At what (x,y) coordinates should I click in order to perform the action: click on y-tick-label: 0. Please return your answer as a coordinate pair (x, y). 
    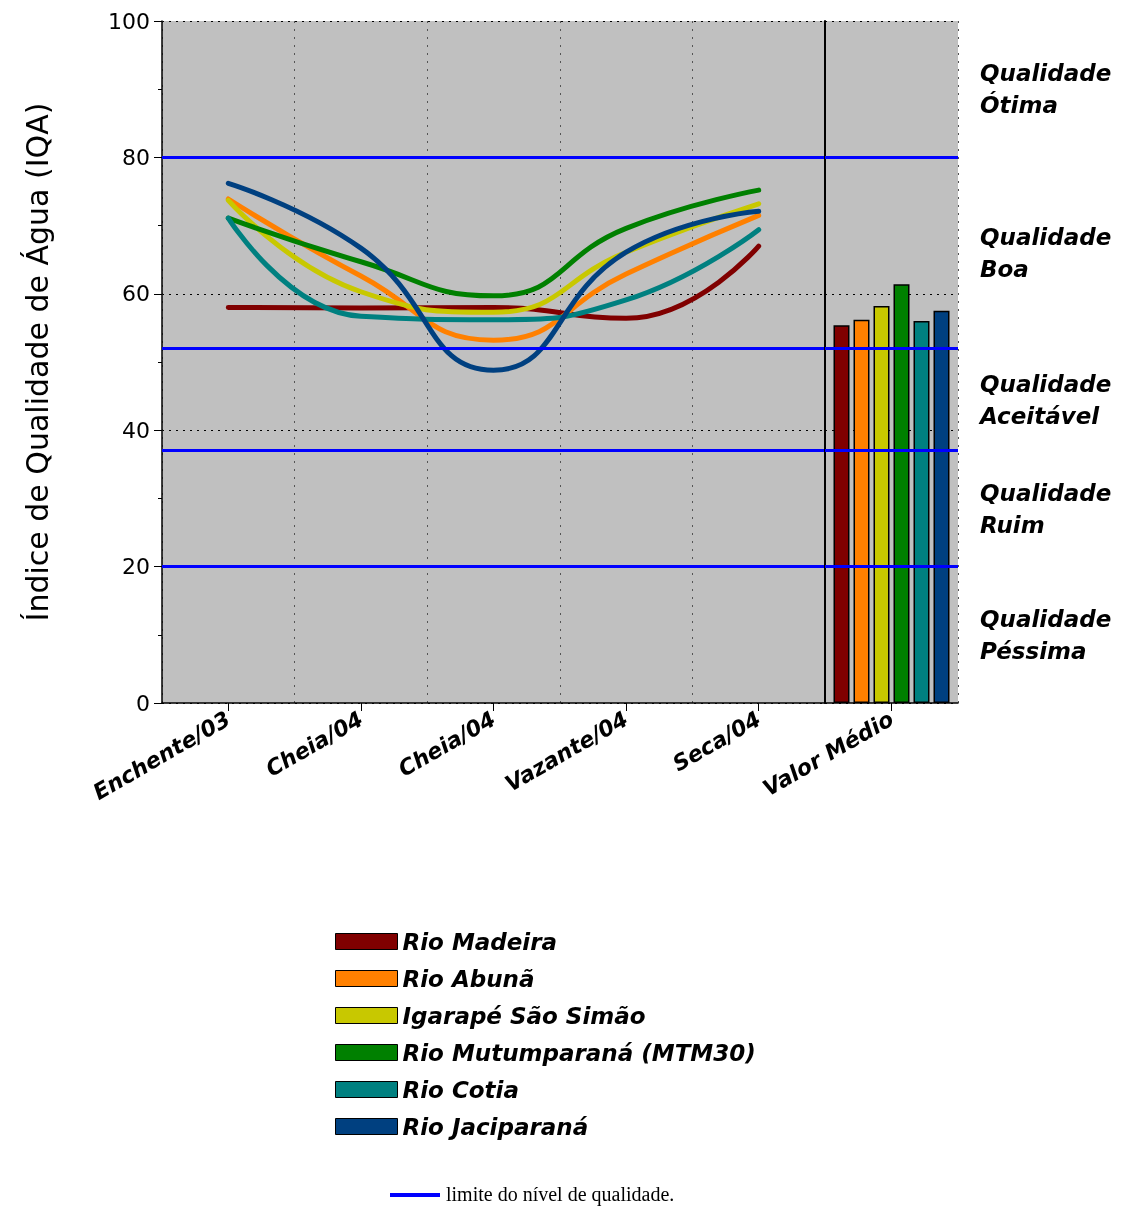
    Looking at the image, I should click on (143, 703).